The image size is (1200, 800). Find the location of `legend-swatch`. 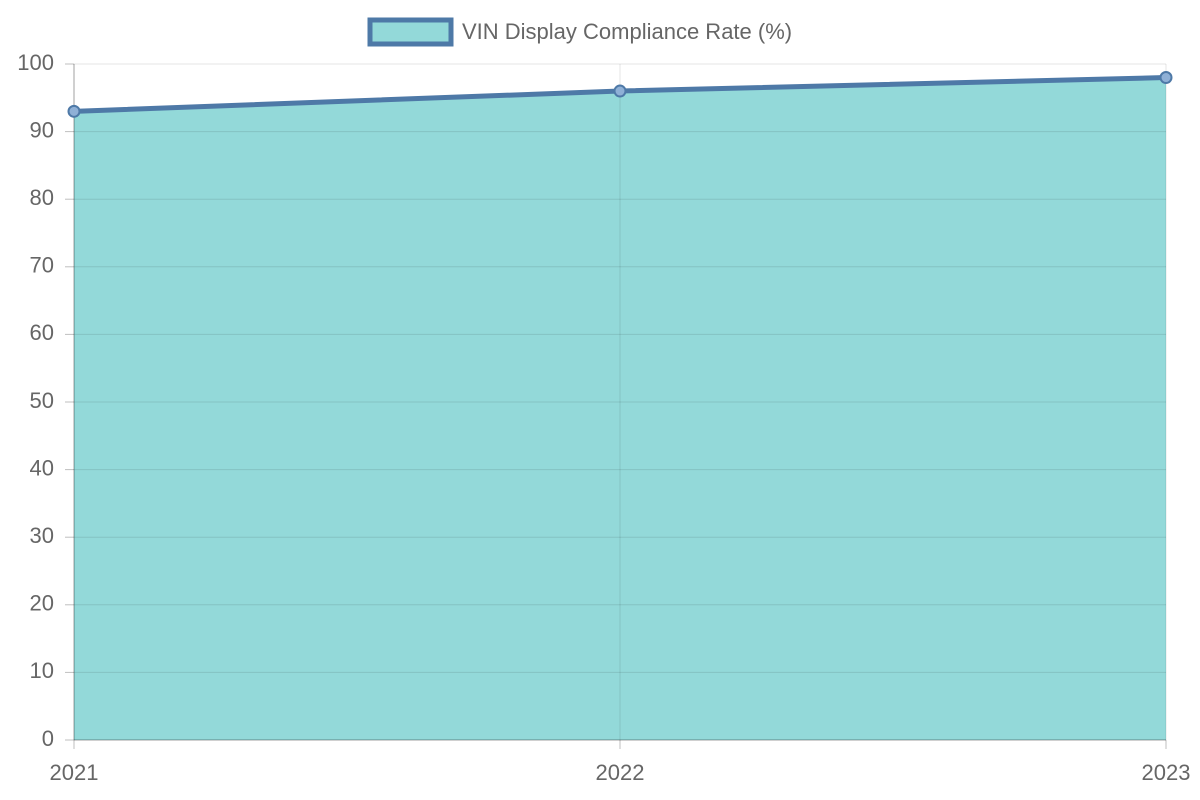

legend-swatch is located at coordinates (410, 32).